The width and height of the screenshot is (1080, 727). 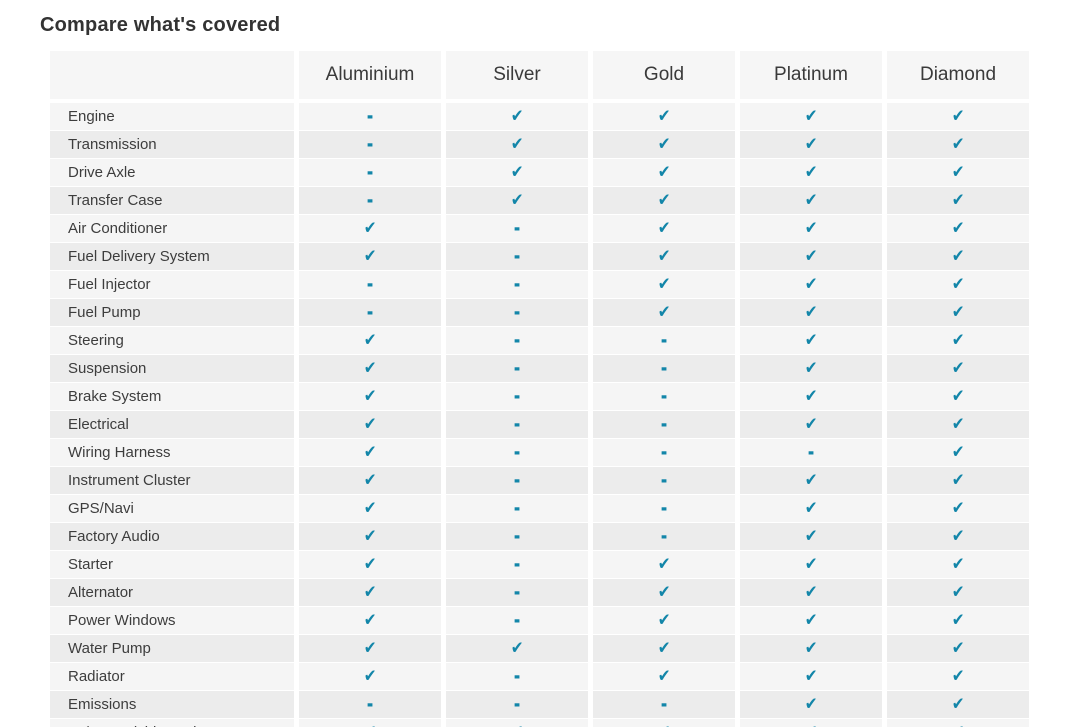 I want to click on table-row: Starter ✔ - ✔ ✔ ✔, so click(x=539, y=564).